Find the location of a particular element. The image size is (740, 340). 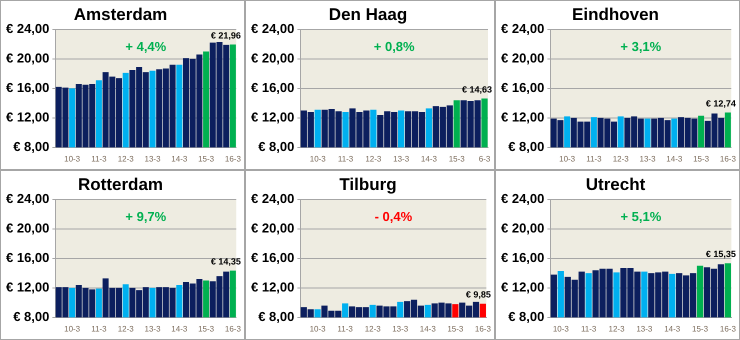

data-label: € 12,74 is located at coordinates (721, 103).